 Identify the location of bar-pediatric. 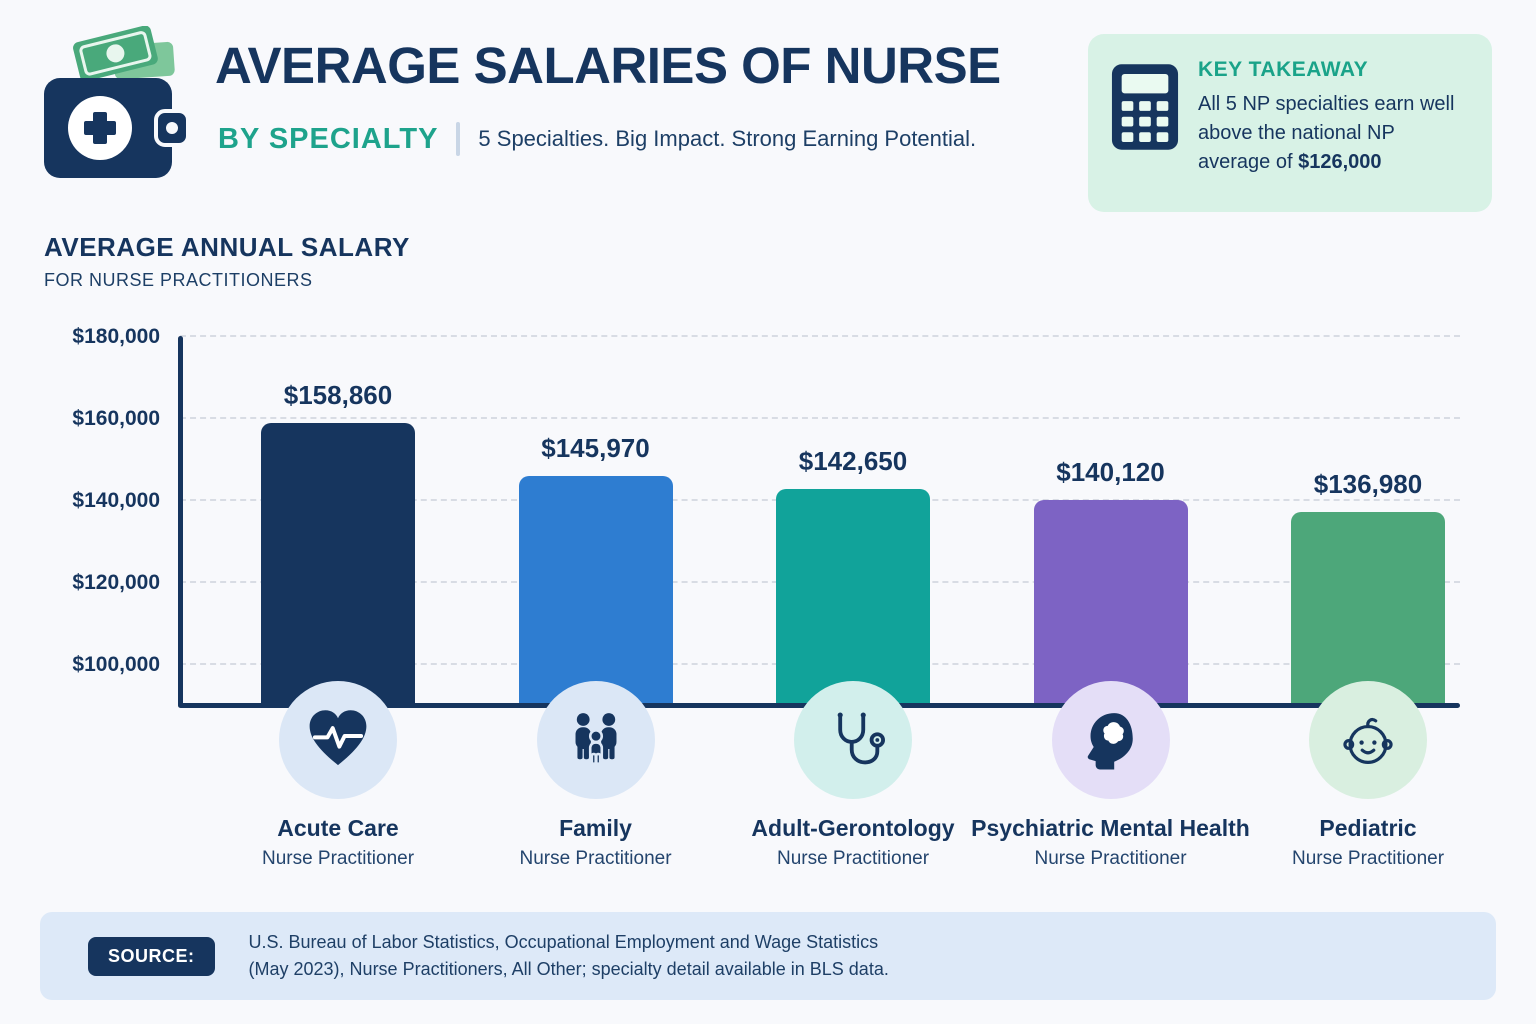
(1368, 608).